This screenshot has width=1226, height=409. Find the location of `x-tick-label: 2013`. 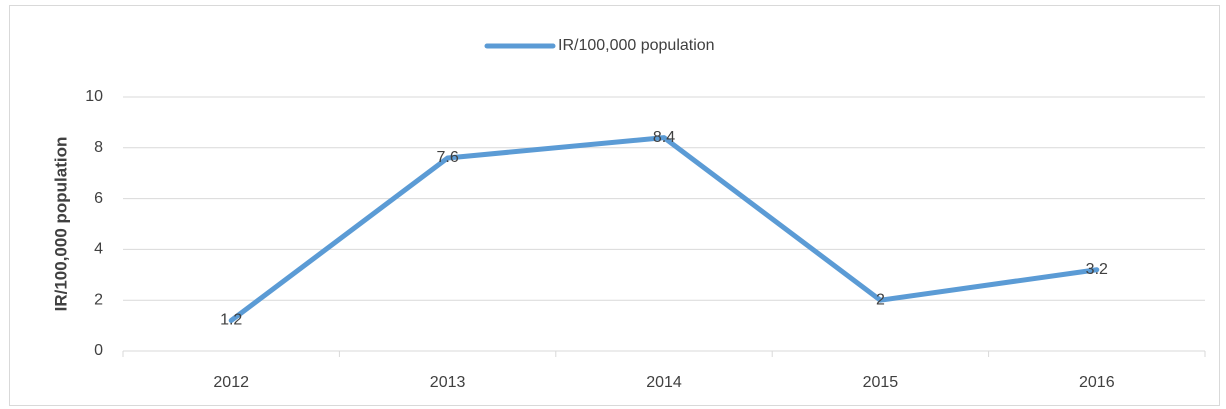

x-tick-label: 2013 is located at coordinates (448, 382).